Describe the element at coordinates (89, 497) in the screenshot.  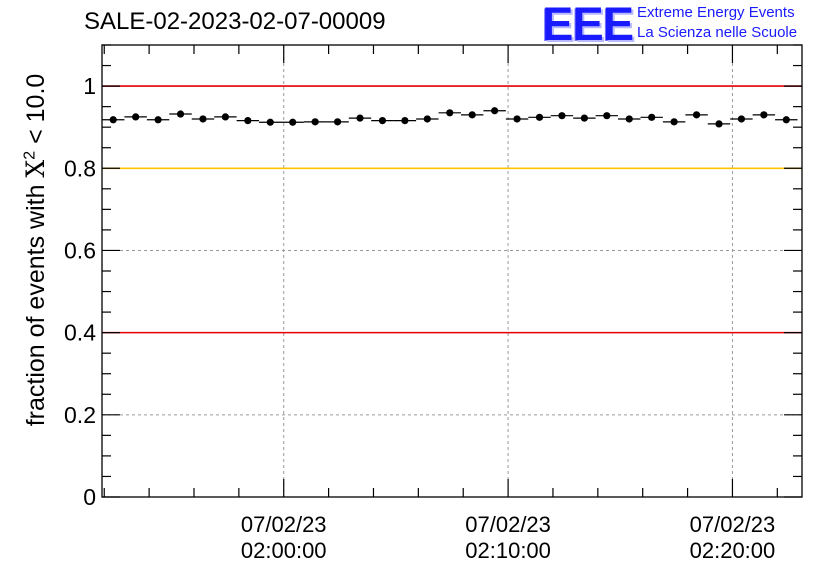
I see `y-tick-label: 0` at that location.